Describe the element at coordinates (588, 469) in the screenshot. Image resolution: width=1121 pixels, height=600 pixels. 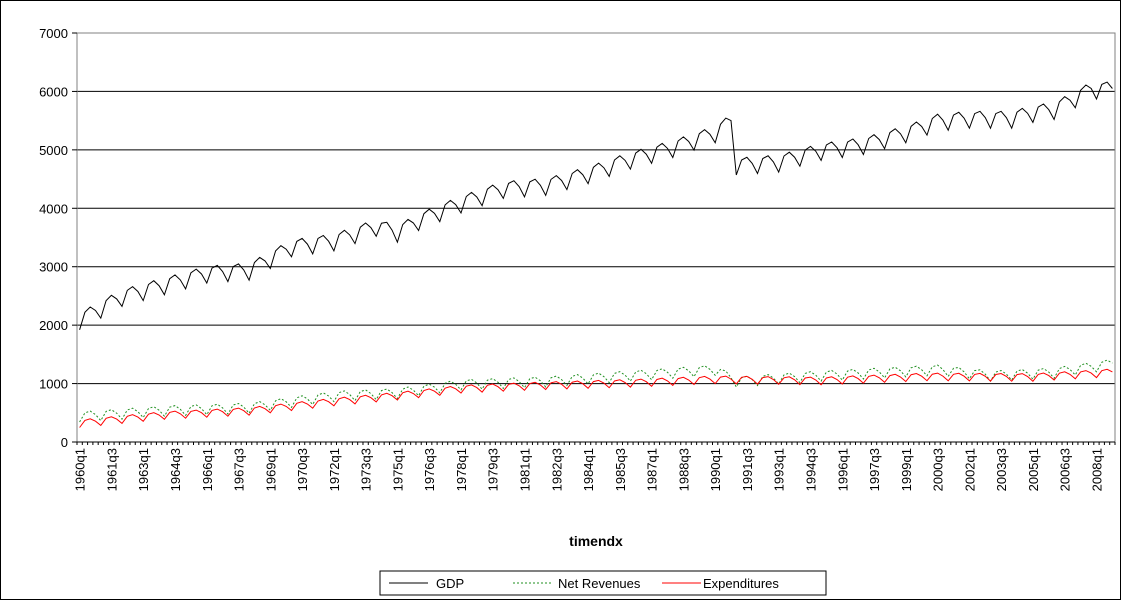
I see `x-tick-label: 1984q1` at that location.